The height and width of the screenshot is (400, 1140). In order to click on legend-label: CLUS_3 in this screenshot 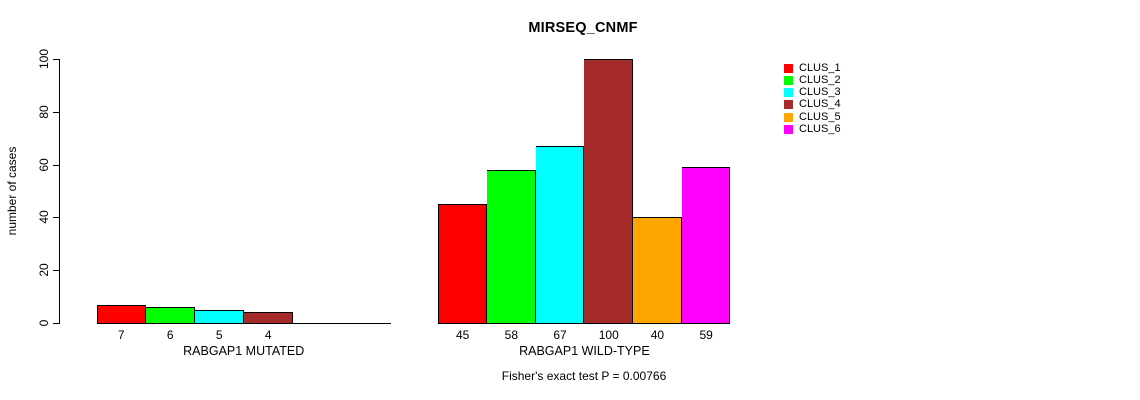, I will do `click(820, 92)`.